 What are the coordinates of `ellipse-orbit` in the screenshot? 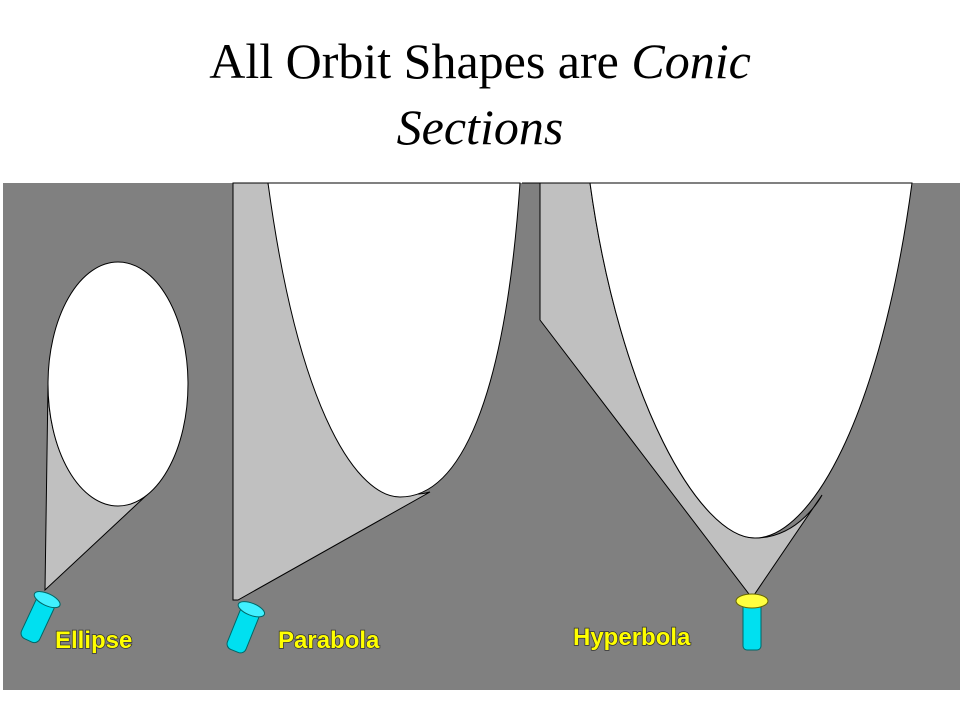 It's located at (118, 384).